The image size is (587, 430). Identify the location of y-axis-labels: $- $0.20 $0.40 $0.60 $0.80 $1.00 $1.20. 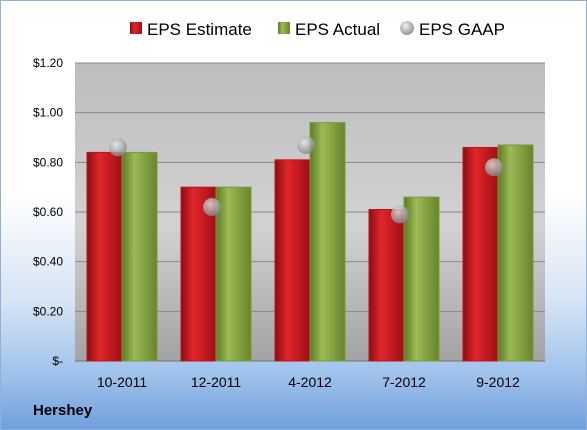
(48, 212).